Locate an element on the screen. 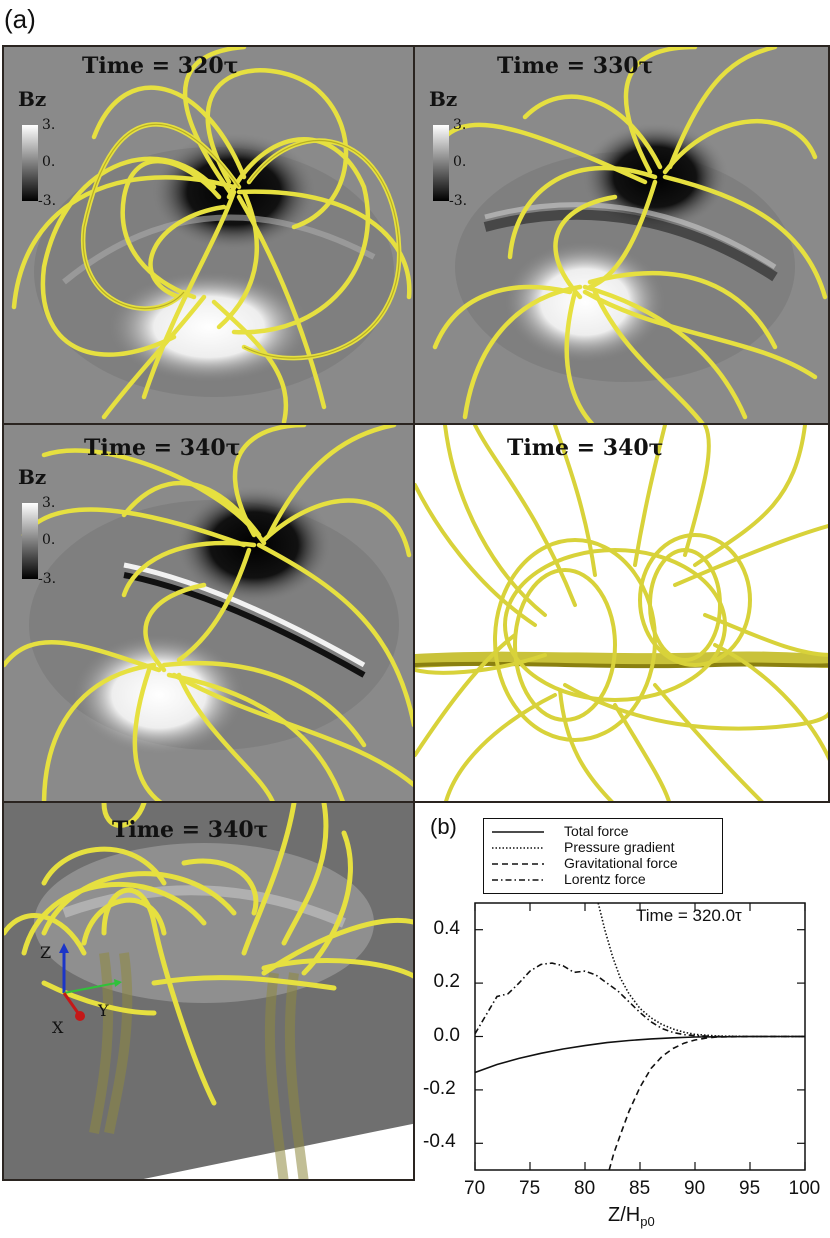 The image size is (830, 1238). series-line-gravitational-force is located at coordinates (706, 1102).